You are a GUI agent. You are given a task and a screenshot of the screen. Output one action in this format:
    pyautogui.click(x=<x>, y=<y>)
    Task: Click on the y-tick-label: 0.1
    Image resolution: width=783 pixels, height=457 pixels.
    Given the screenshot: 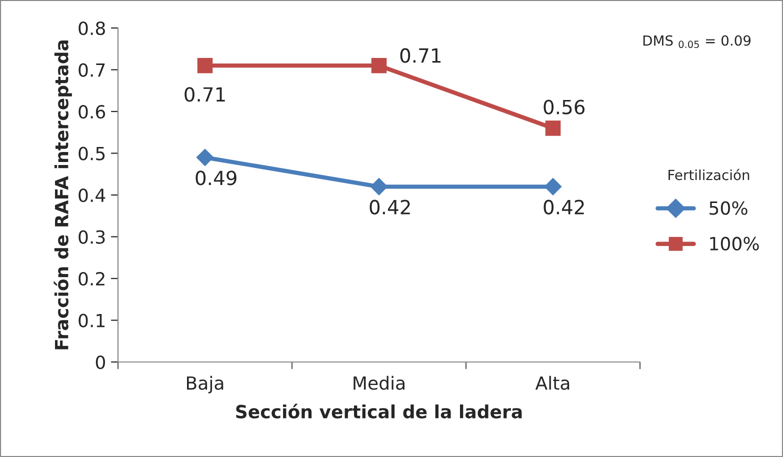 What is the action you would take?
    pyautogui.click(x=91, y=321)
    